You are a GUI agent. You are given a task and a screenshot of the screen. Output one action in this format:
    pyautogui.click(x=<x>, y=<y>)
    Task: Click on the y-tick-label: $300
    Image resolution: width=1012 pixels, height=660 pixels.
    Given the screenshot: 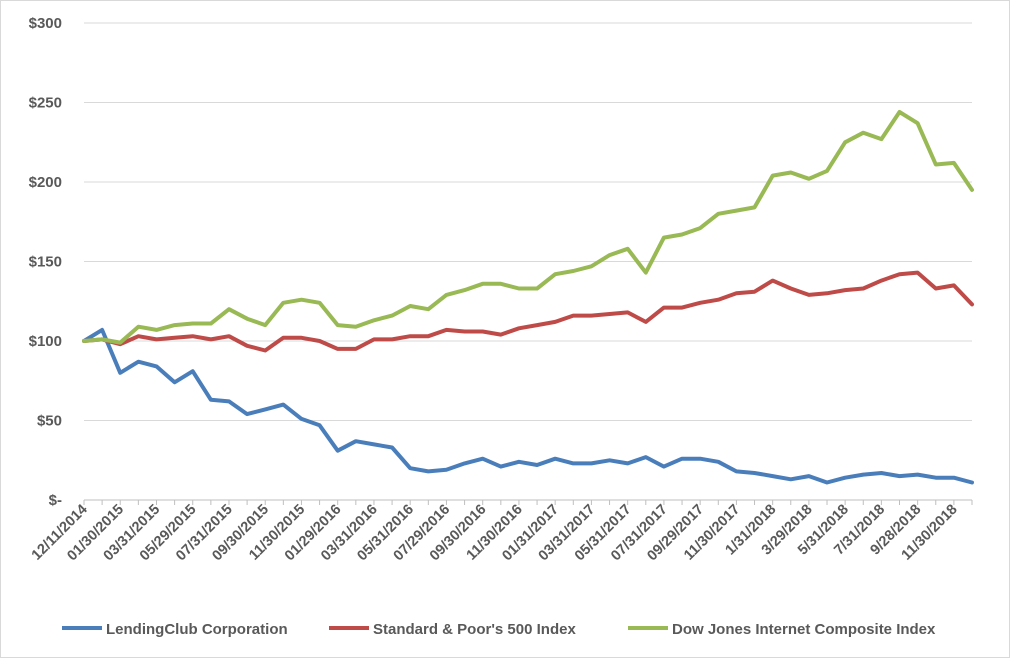 What is the action you would take?
    pyautogui.click(x=45, y=23)
    